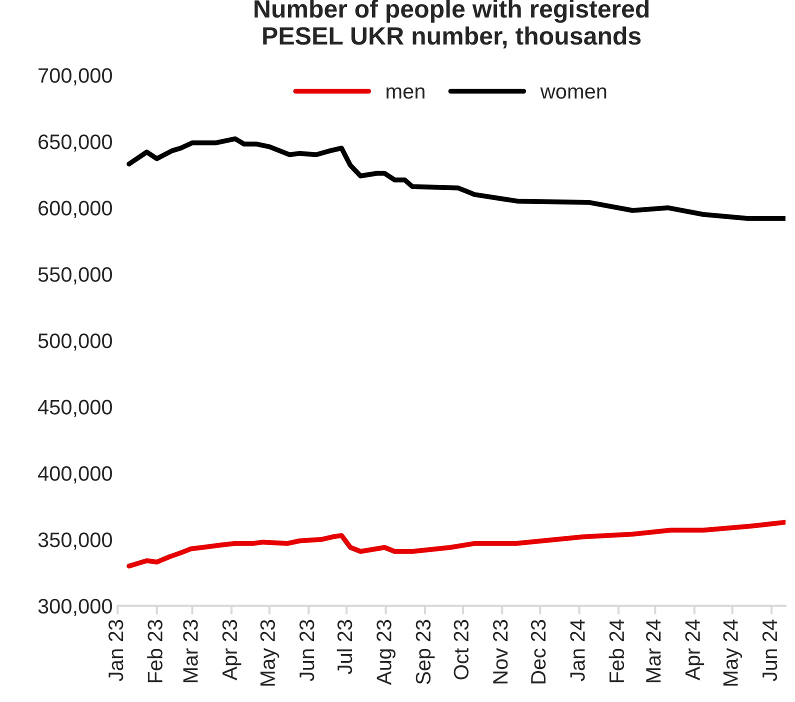  I want to click on x-tick-label: Mar 23, so click(190, 651).